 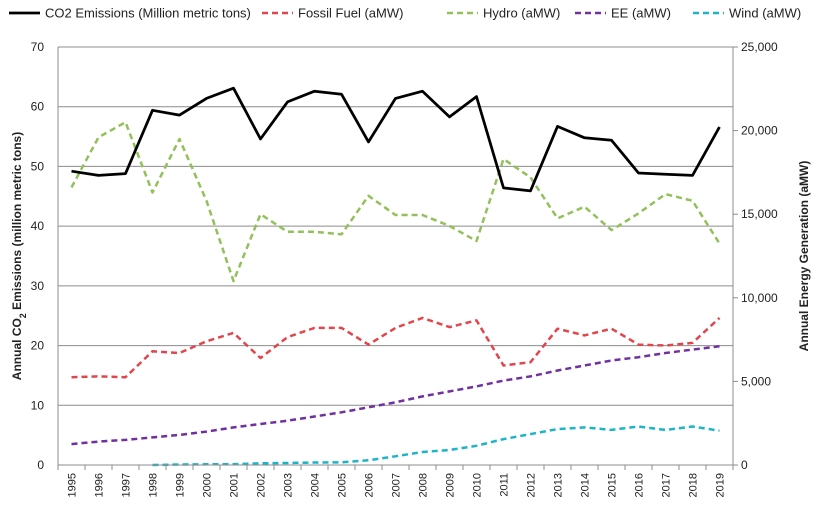 What do you see at coordinates (759, 47) in the screenshot?
I see `right-tick-label: 25,000` at bounding box center [759, 47].